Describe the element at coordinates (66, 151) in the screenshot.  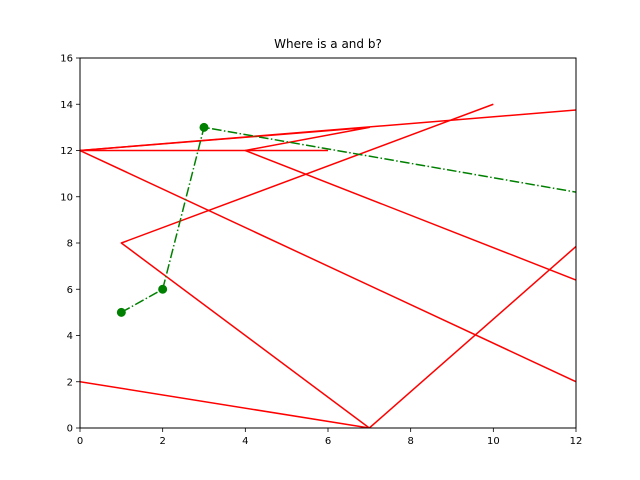
I see `y-tick-label: 12` at that location.